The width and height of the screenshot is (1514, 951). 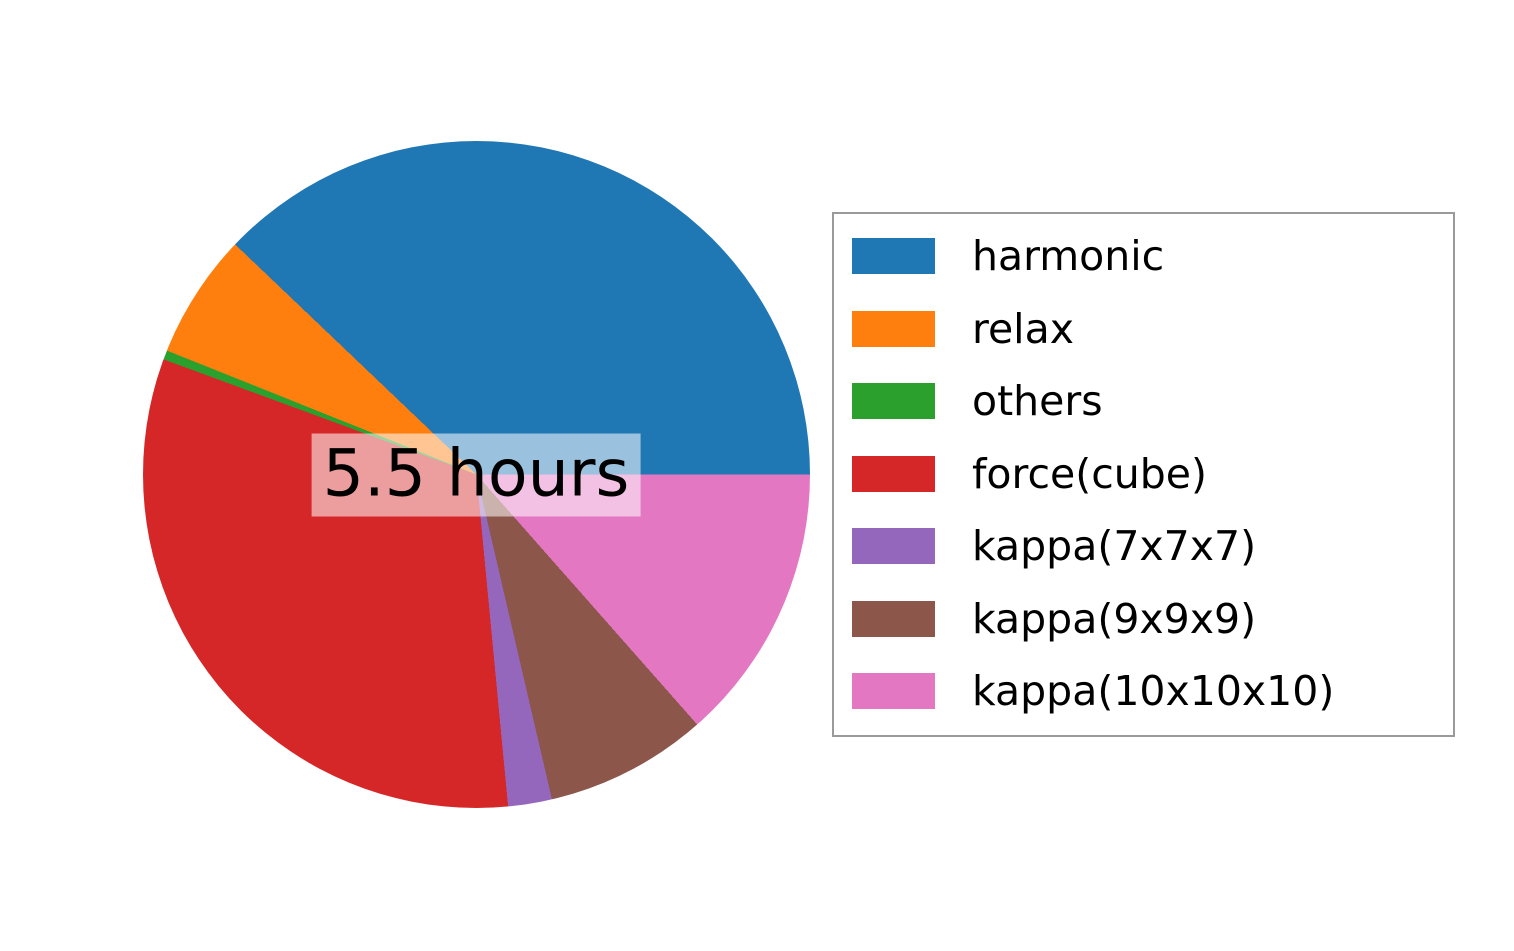 I want to click on legend-label: others, so click(x=1037, y=401).